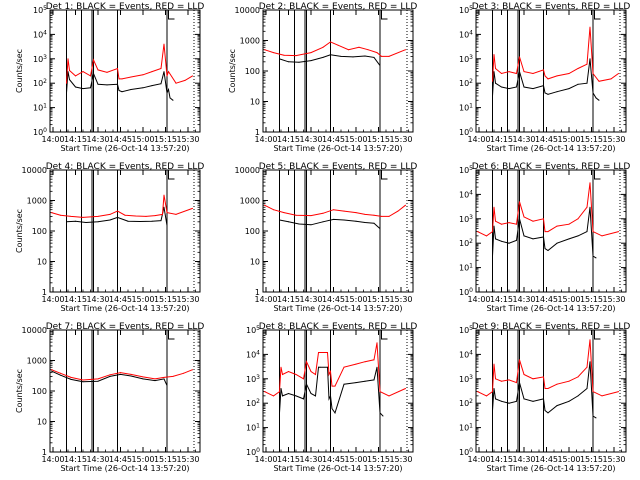  What do you see at coordinates (19, 231) in the screenshot?
I see `y-axis-label: Counts/sec` at bounding box center [19, 231].